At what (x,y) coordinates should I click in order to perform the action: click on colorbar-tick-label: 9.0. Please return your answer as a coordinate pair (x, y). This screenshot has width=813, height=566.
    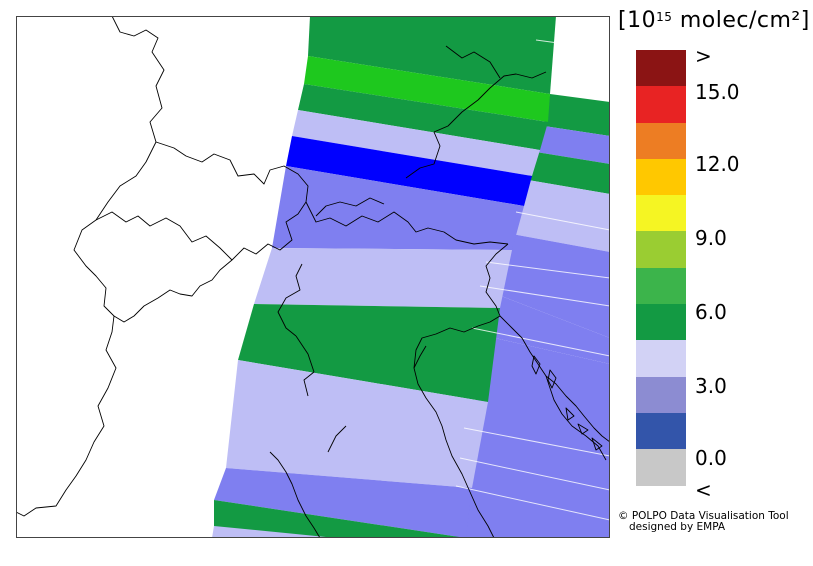
    Looking at the image, I should click on (711, 238).